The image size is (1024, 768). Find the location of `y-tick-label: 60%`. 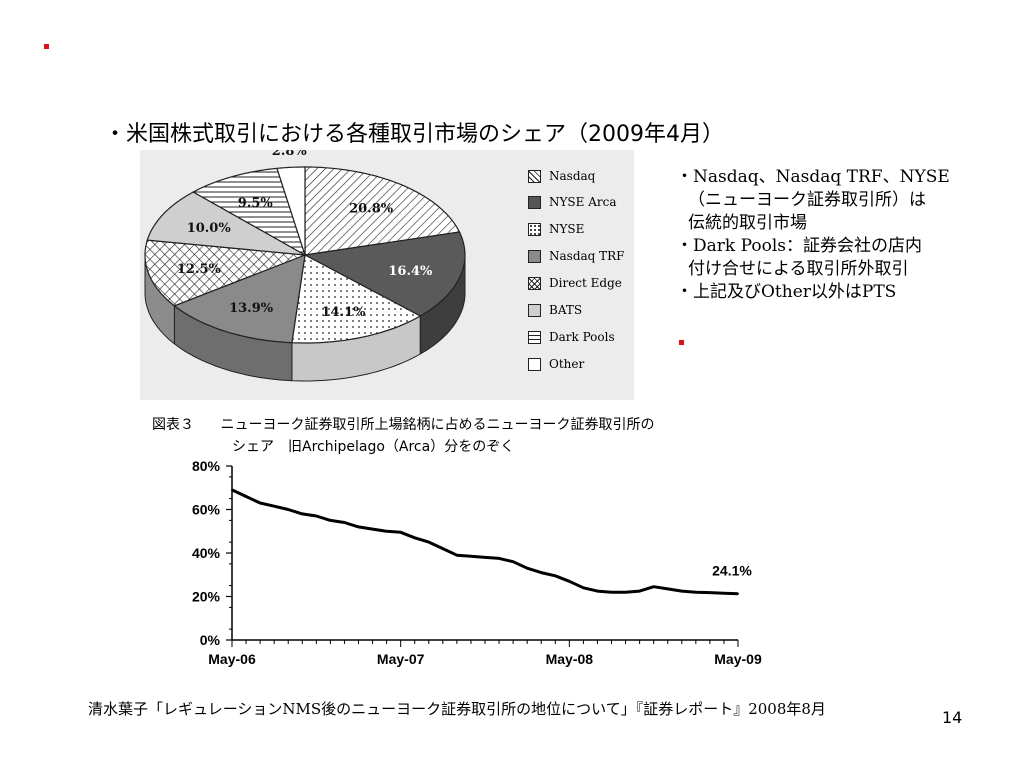

y-tick-label: 60% is located at coordinates (206, 510).